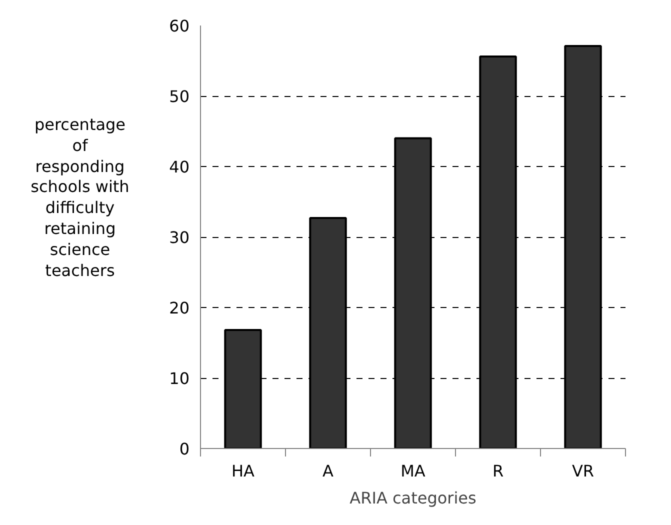 The image size is (671, 525). I want to click on x-tick-label: MA, so click(413, 471).